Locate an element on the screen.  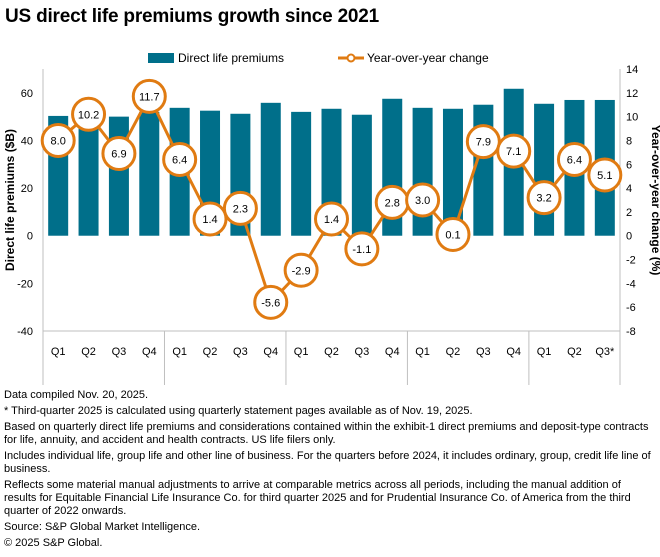
y2-tick-label: 0 is located at coordinates (629, 237).